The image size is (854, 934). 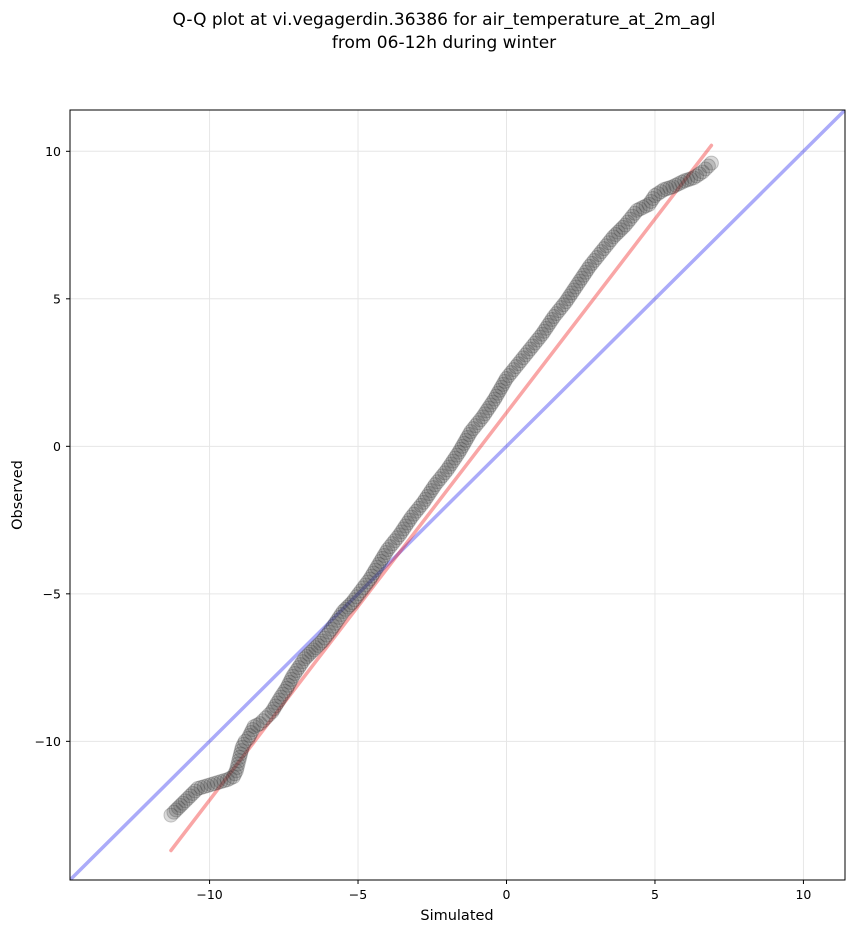 What do you see at coordinates (209, 894) in the screenshot?
I see `x-tick-label: −10` at bounding box center [209, 894].